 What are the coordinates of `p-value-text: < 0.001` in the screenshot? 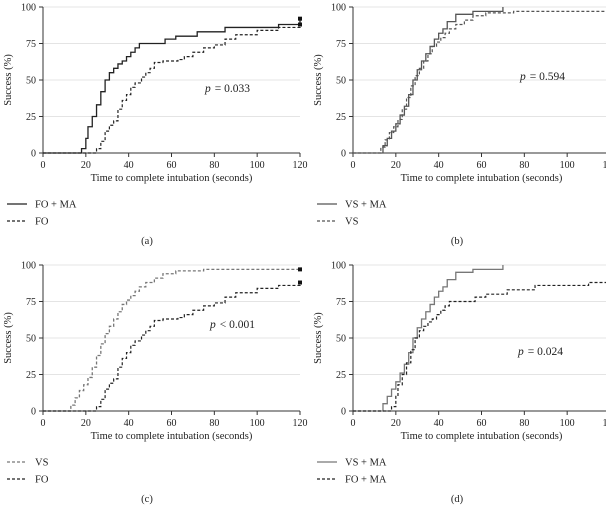 It's located at (237, 325).